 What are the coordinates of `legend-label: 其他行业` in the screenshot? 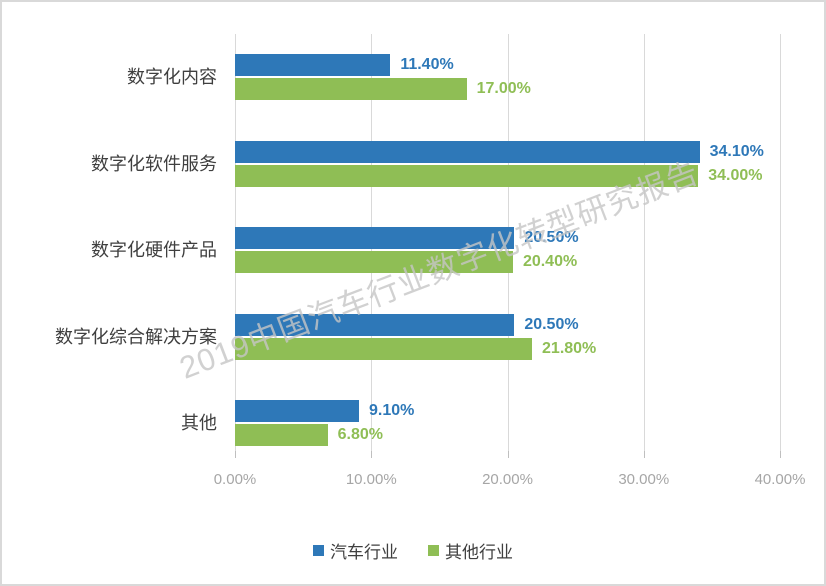 It's located at (479, 552).